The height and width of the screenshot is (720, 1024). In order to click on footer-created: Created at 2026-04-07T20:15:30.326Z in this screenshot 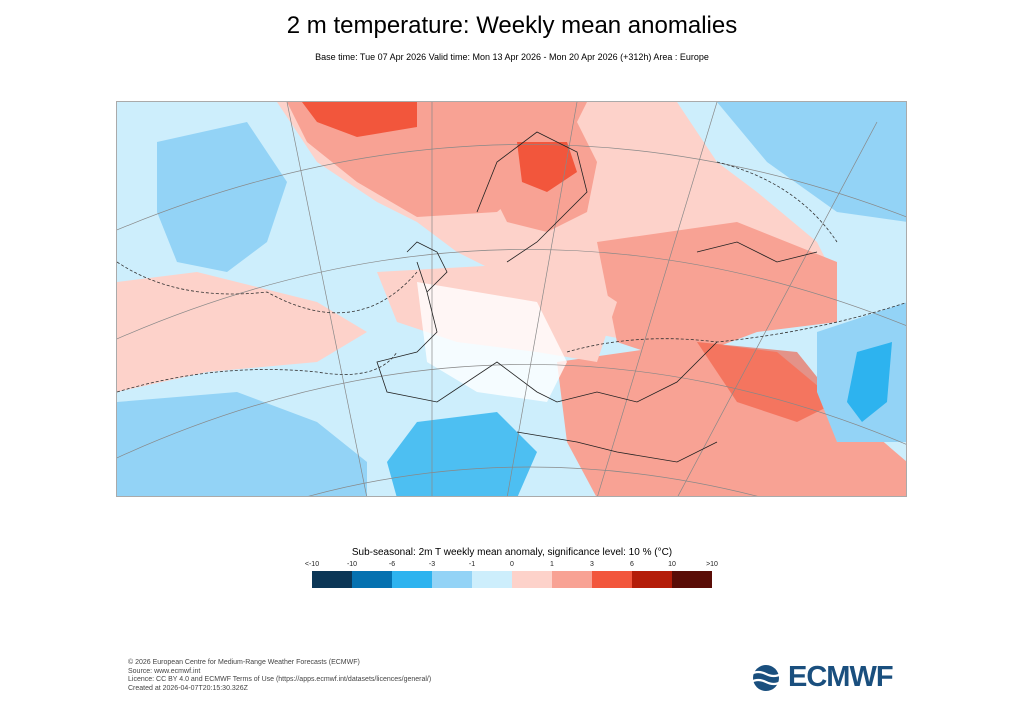, I will do `click(188, 688)`.